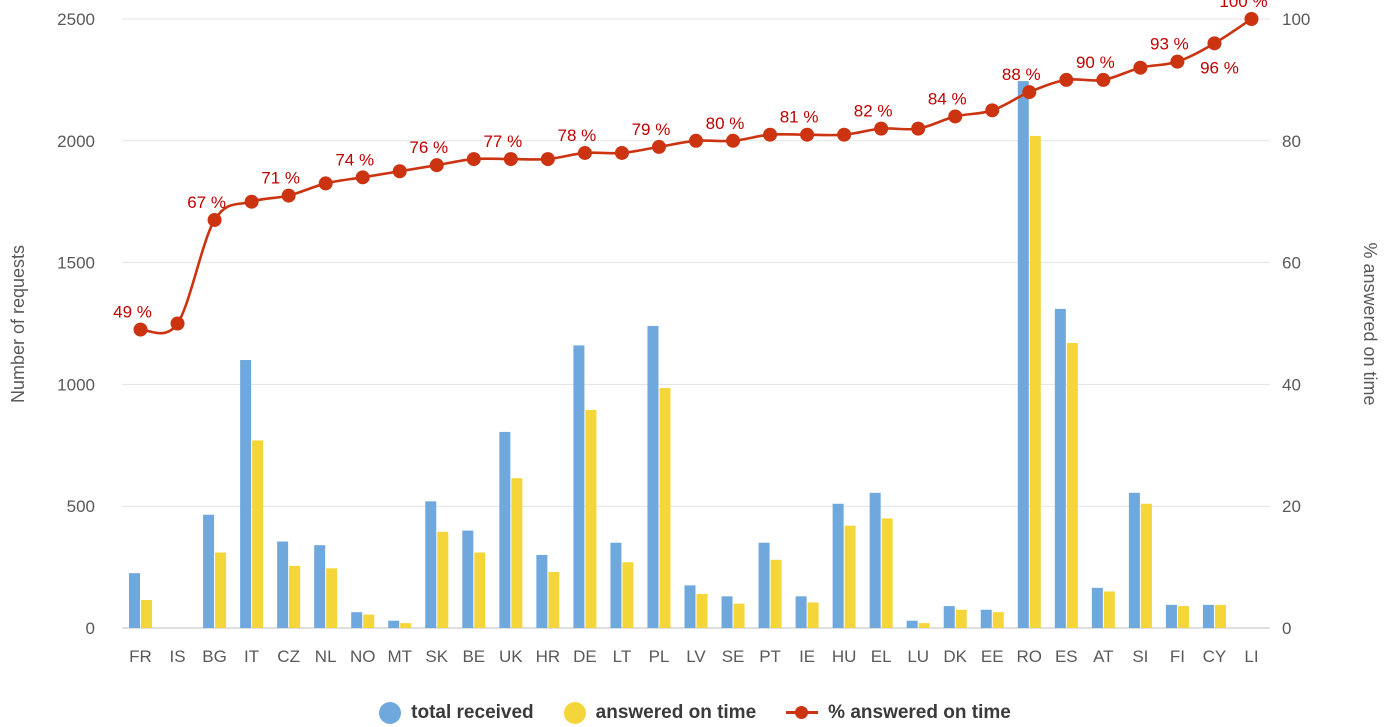  Describe the element at coordinates (363, 656) in the screenshot. I see `x-tick-label: NO` at that location.